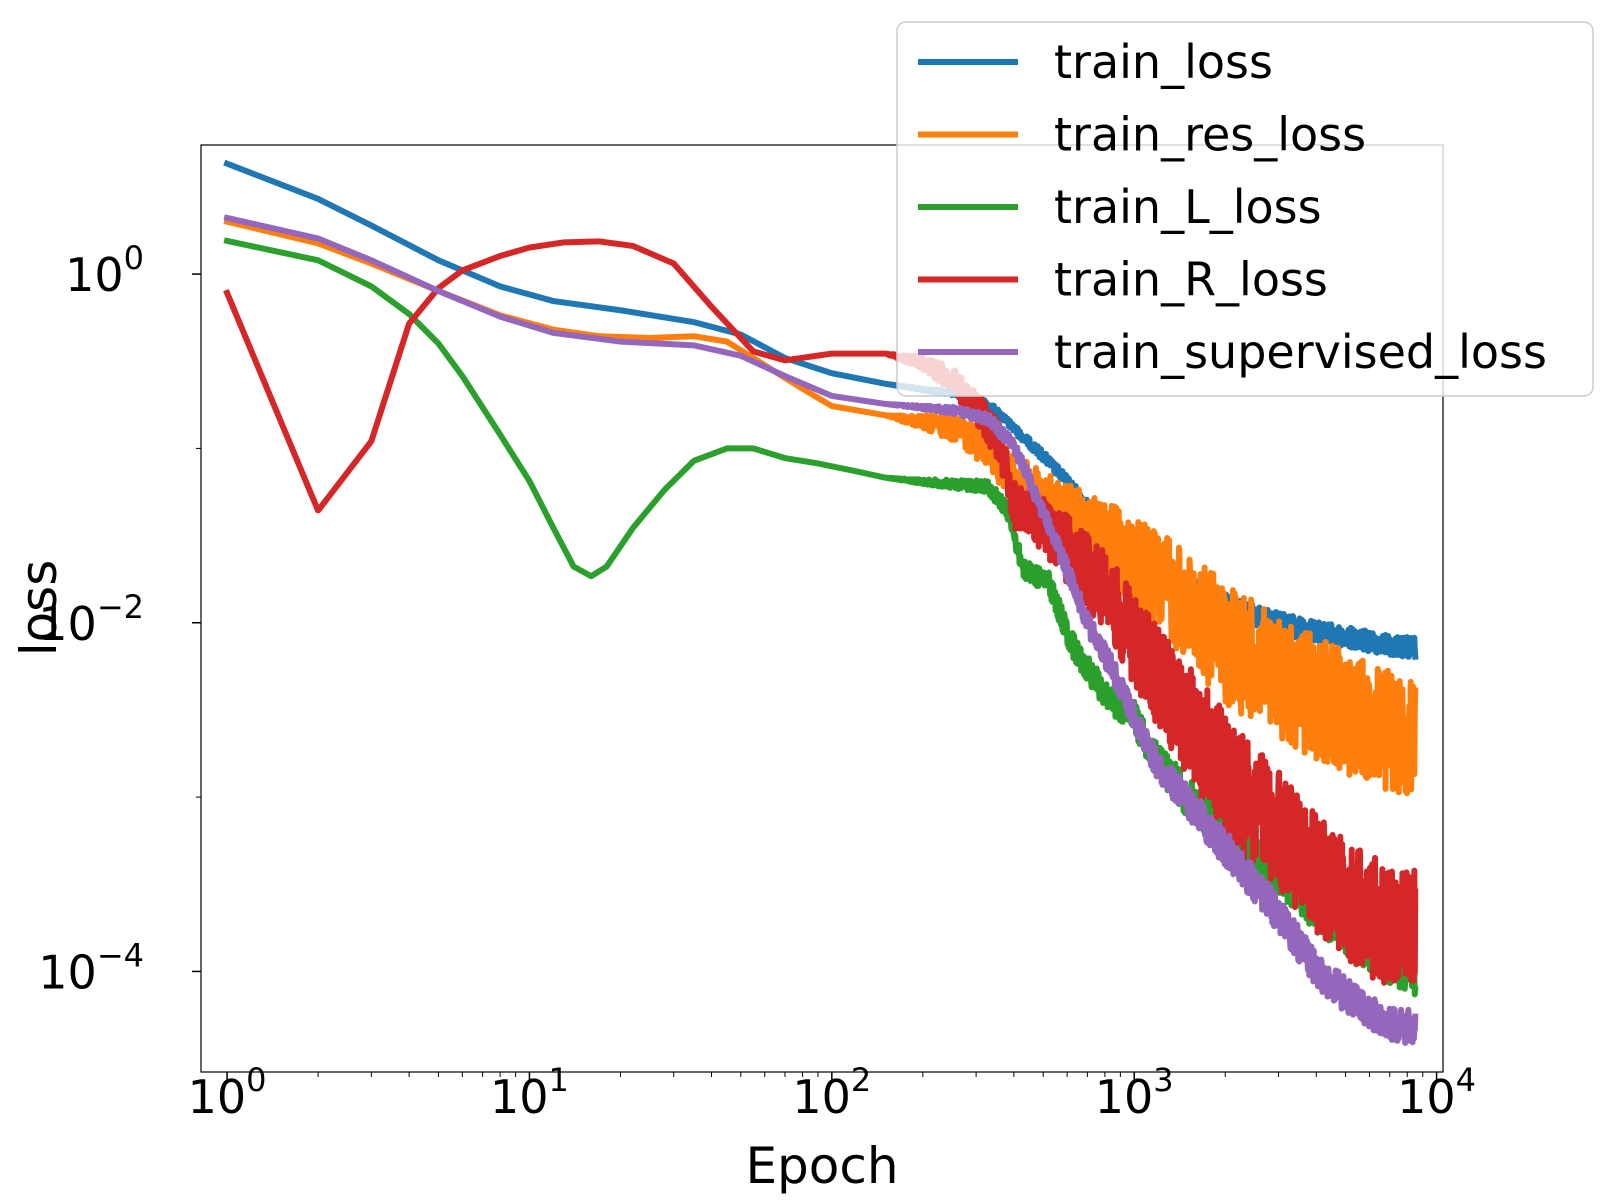 This screenshot has width=1600, height=1200. Describe the element at coordinates (1300, 352) in the screenshot. I see `legend-label: train_supervised_loss` at that location.